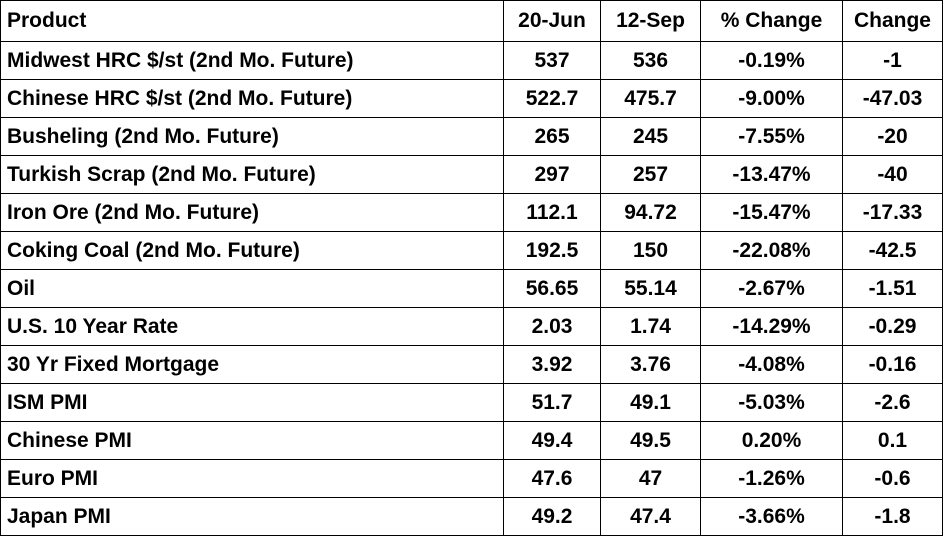  What do you see at coordinates (892, 326) in the screenshot?
I see `value-cell: -0.29` at bounding box center [892, 326].